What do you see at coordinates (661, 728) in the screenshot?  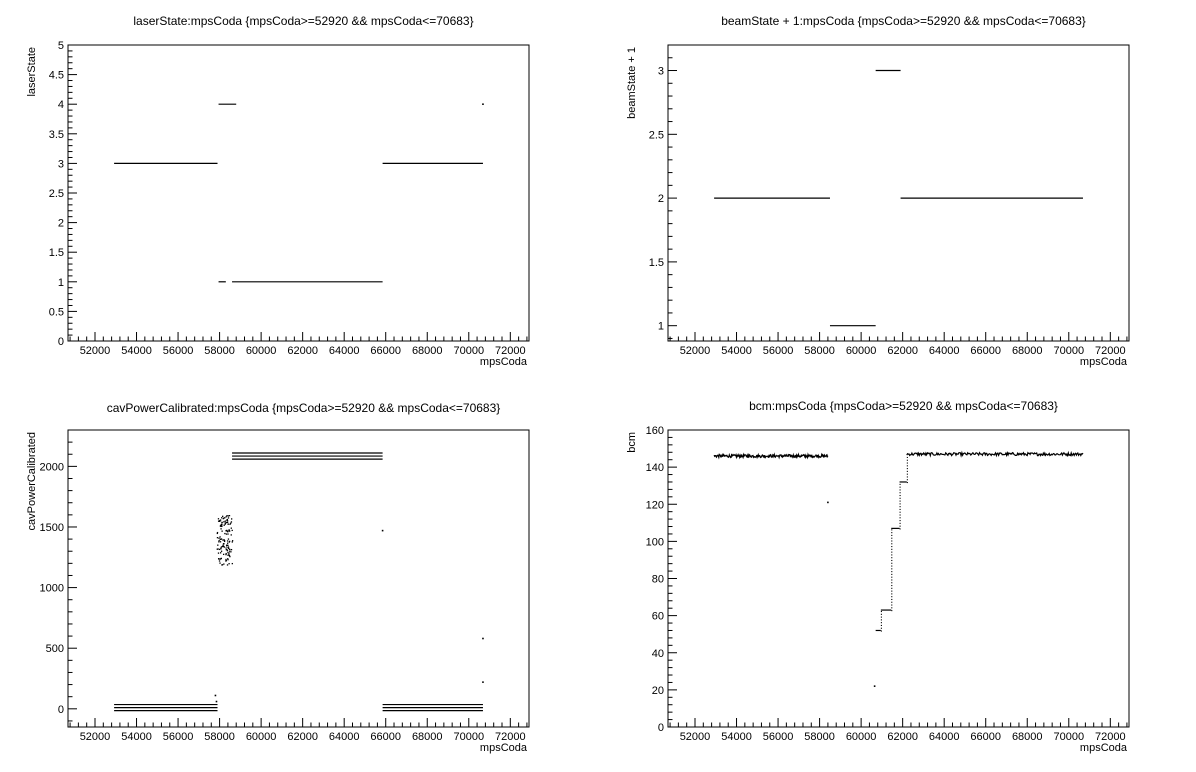 I see `y-tick-label: 0` at bounding box center [661, 728].